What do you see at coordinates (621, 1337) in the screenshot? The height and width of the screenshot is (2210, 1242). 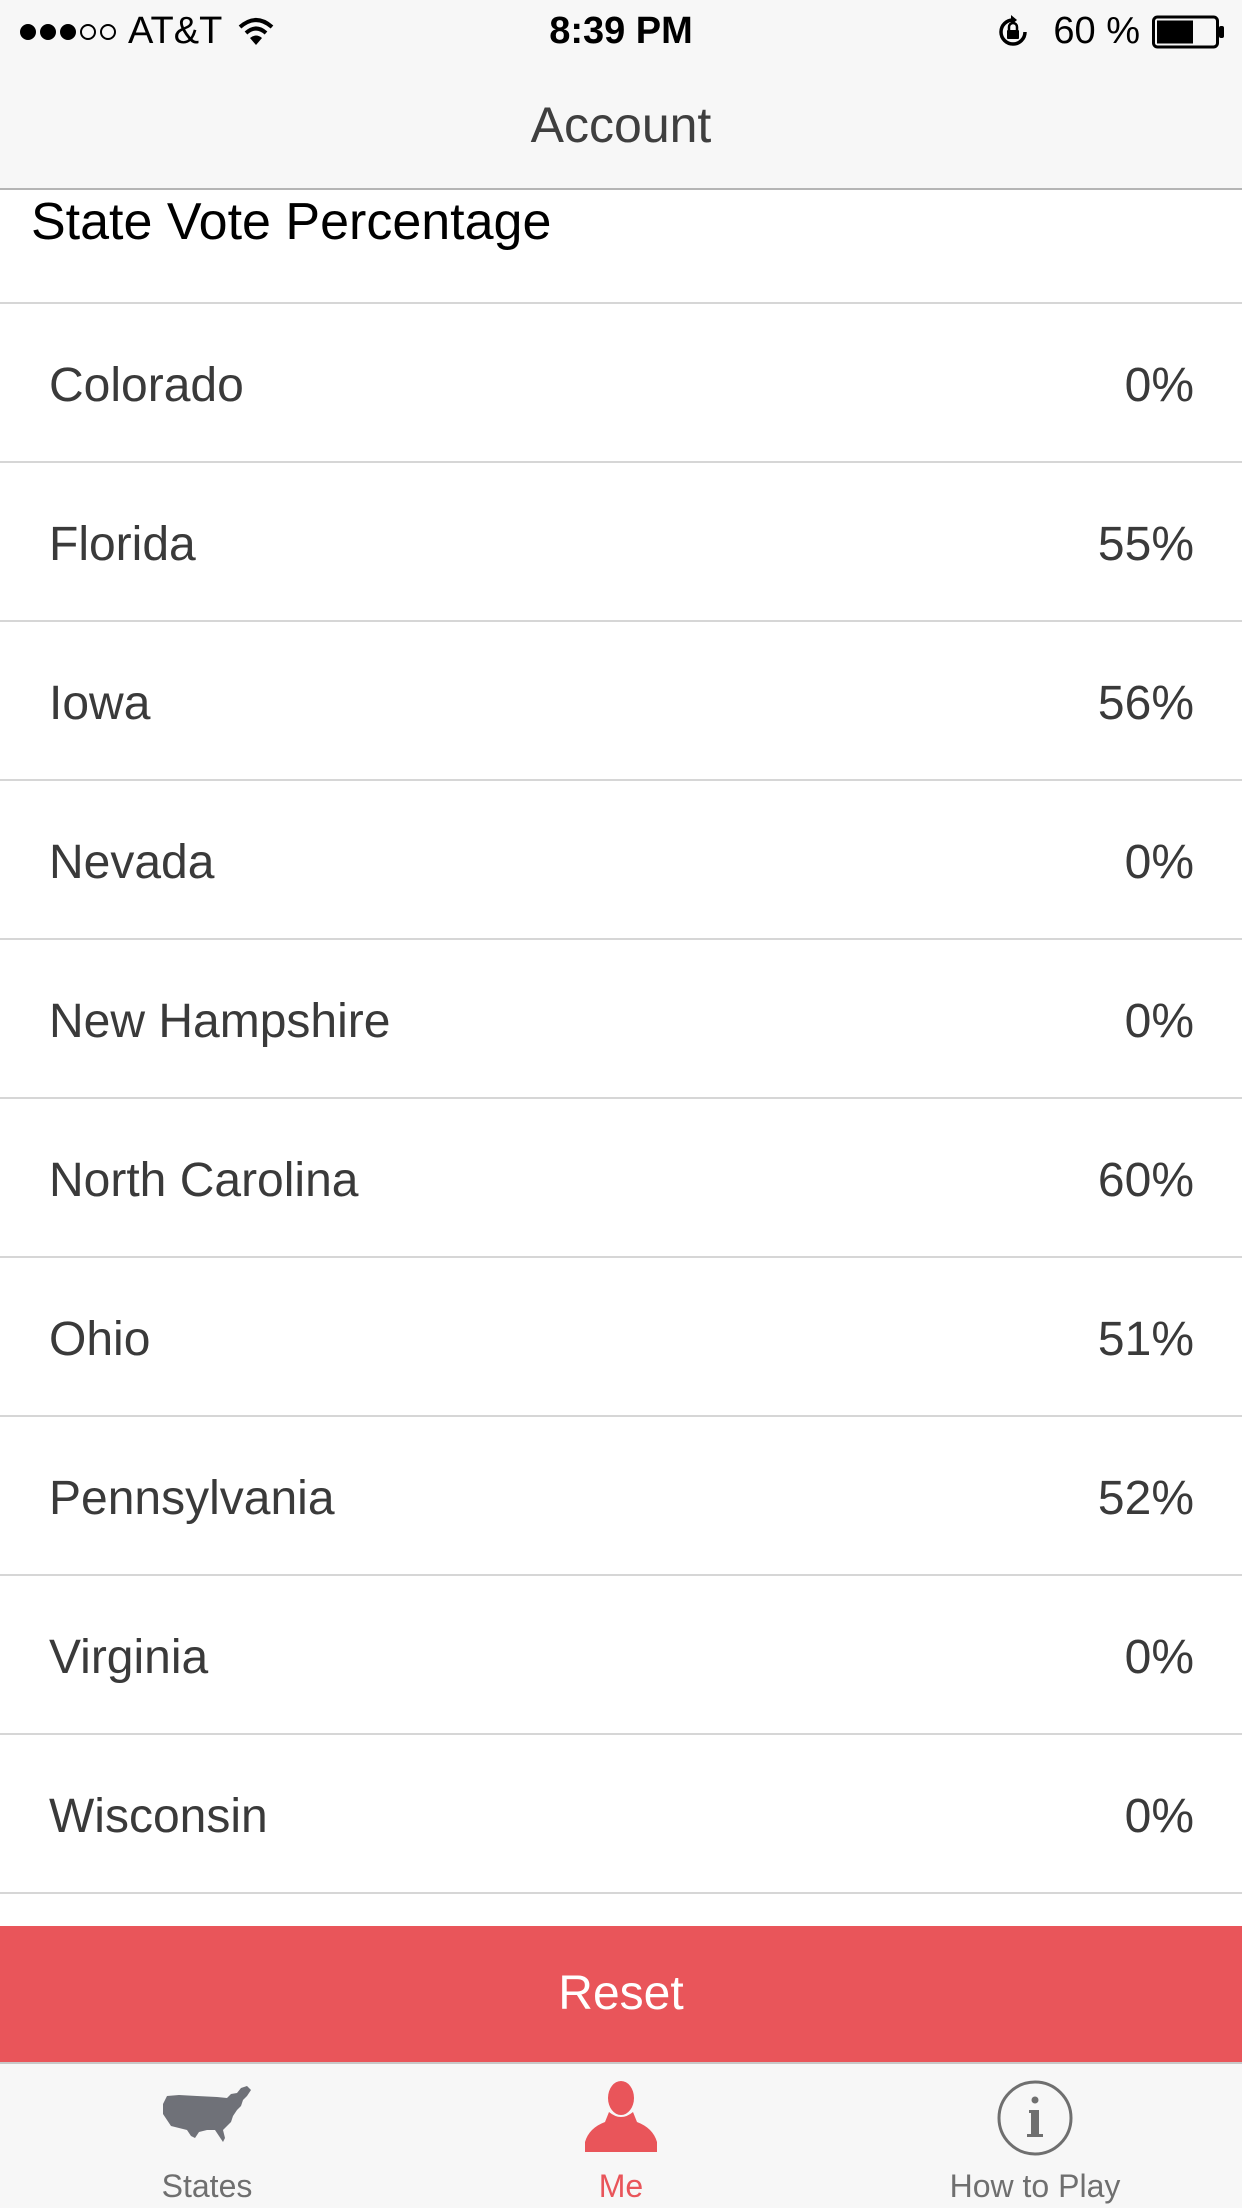 I see `list-item: Ohio 51%` at bounding box center [621, 1337].